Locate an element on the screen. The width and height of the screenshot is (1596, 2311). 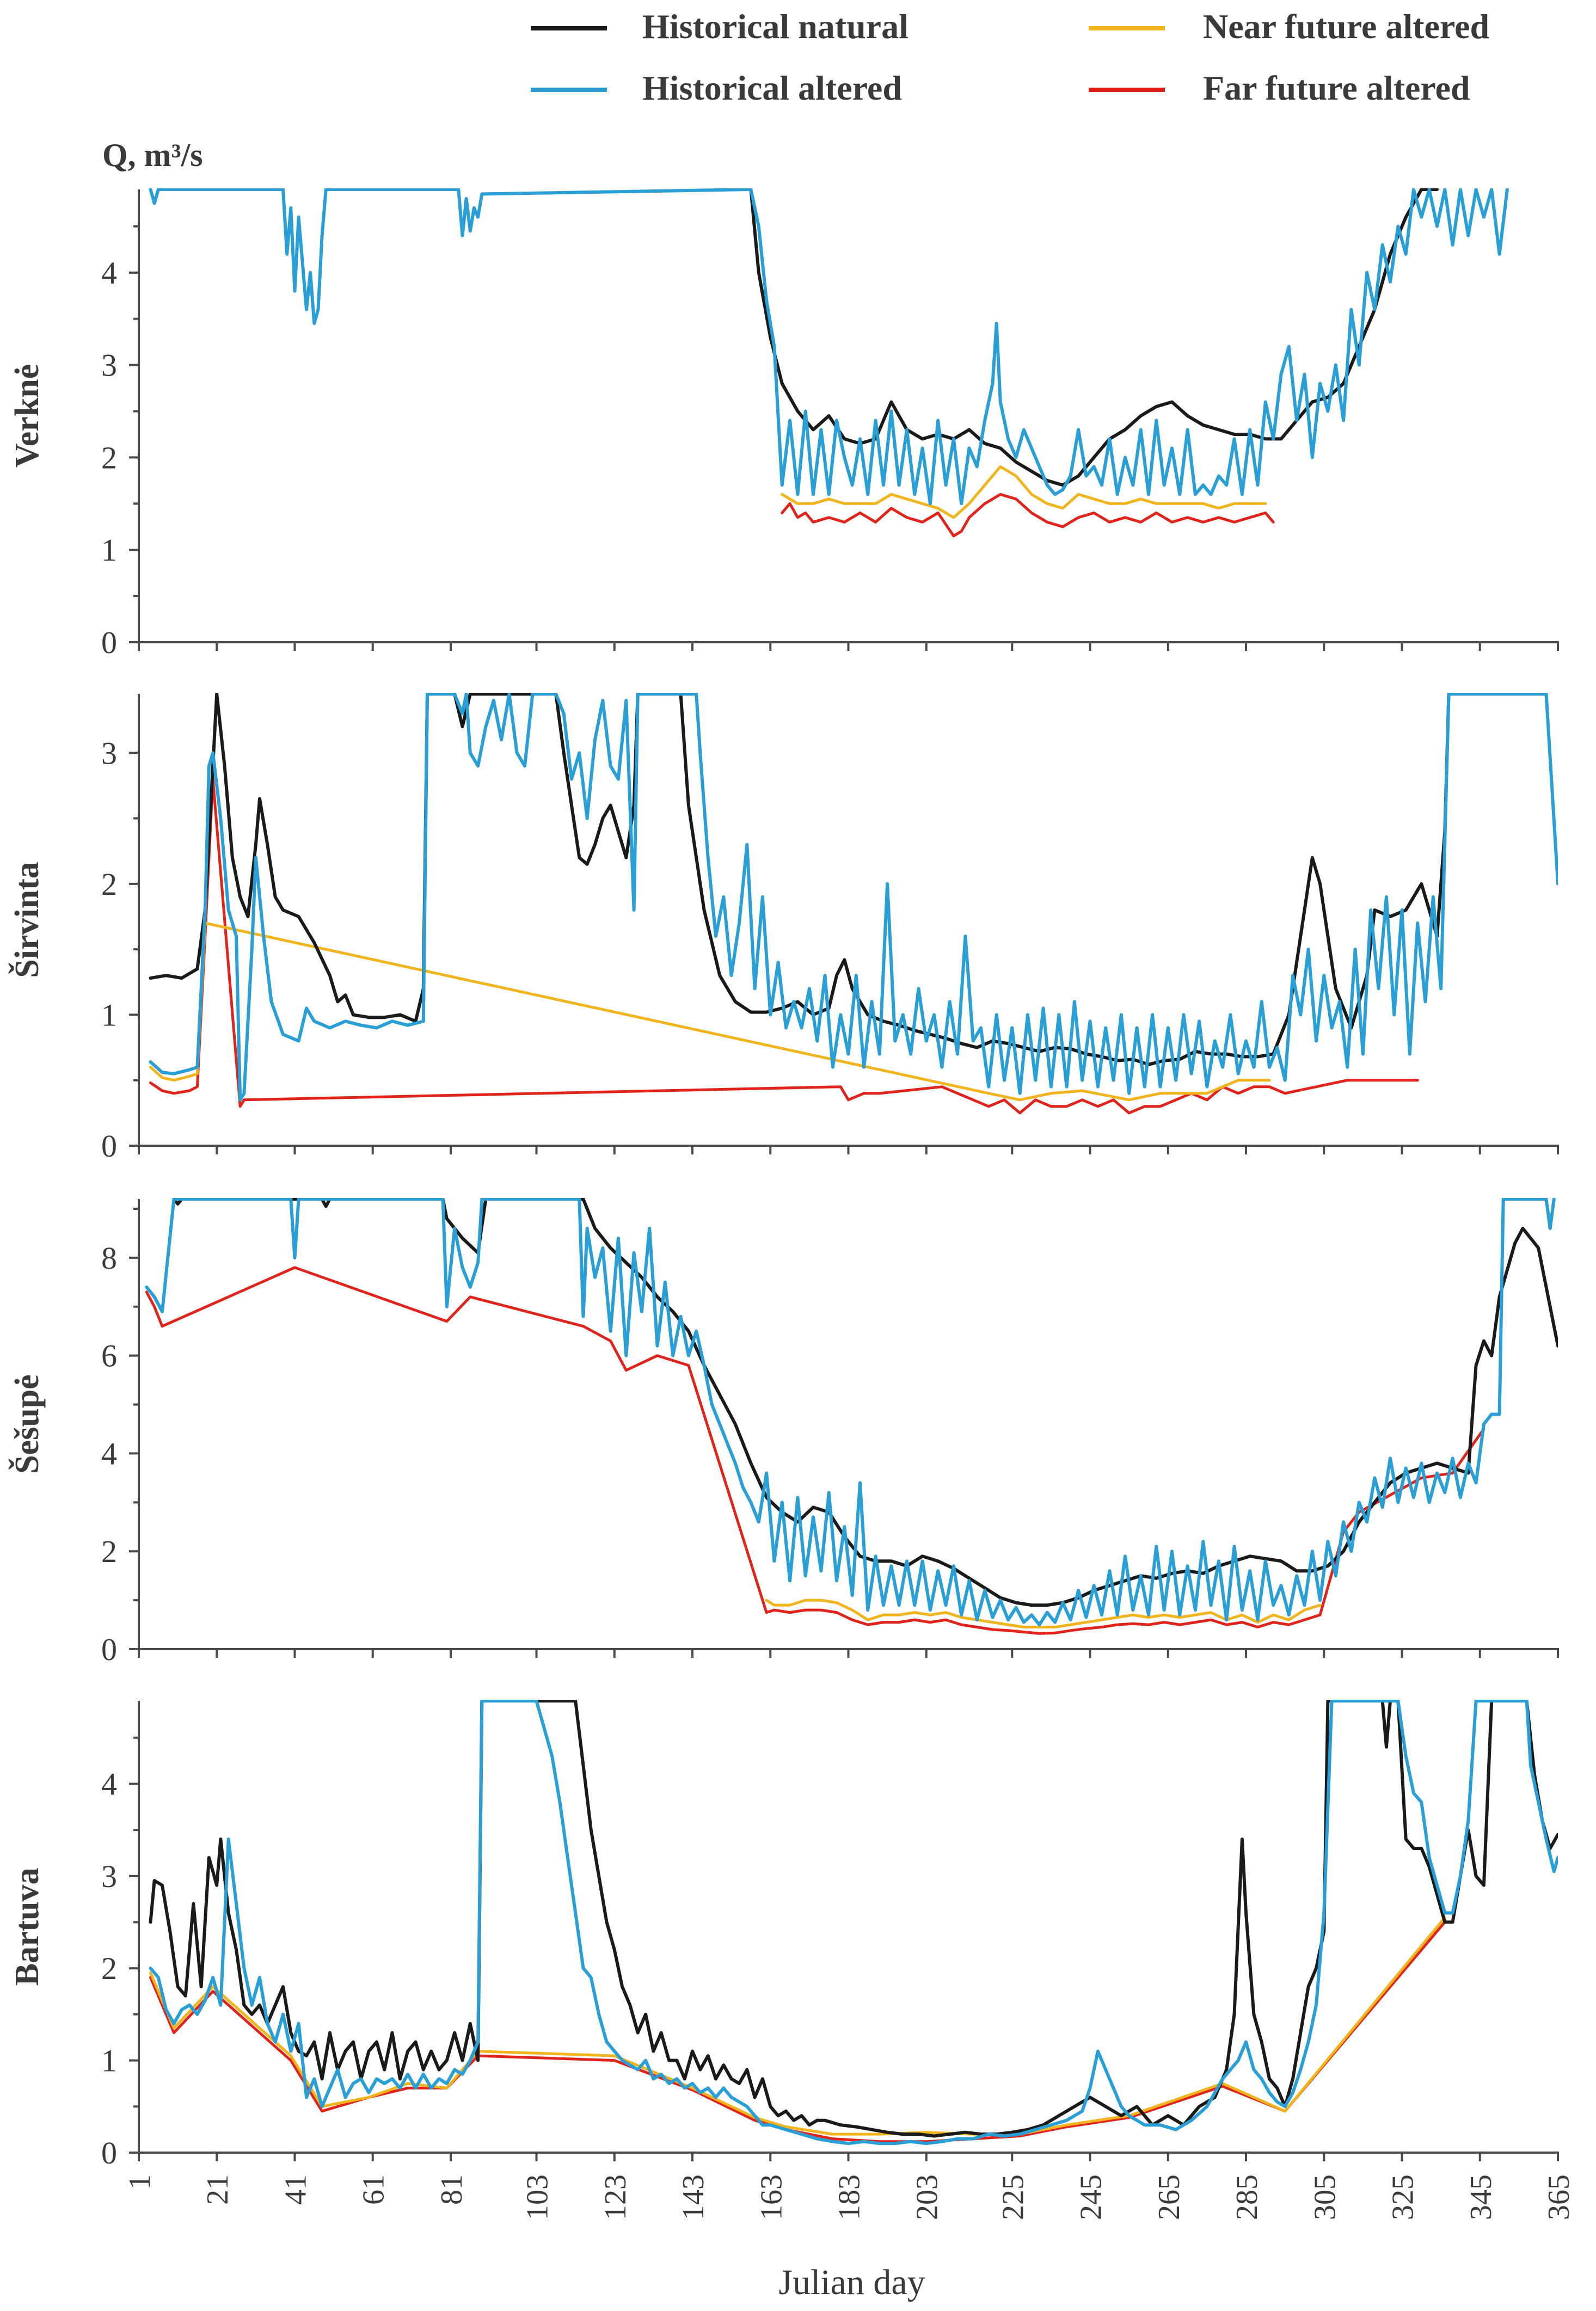
x-tick-label: 61 is located at coordinates (374, 2189).